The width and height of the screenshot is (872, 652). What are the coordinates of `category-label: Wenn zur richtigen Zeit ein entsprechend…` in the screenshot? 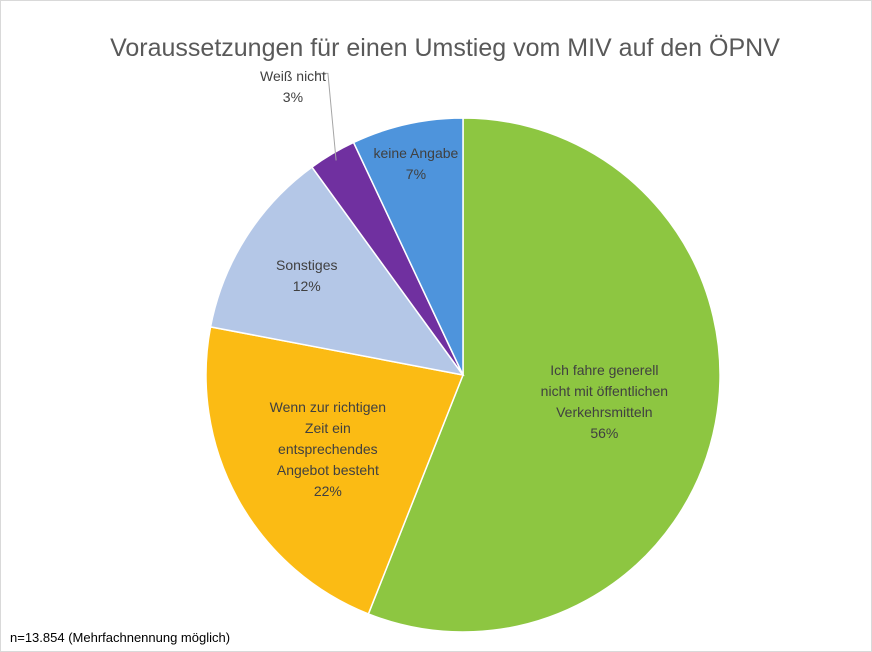 It's located at (328, 438).